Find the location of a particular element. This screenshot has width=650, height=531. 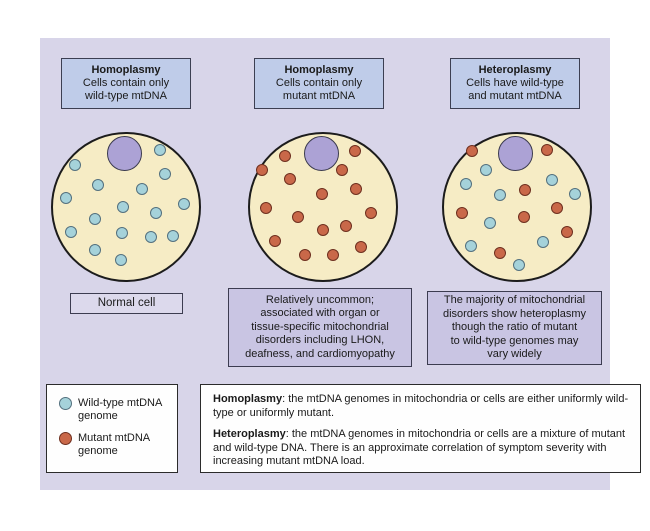

note-line: vary widely is located at coordinates (514, 354).